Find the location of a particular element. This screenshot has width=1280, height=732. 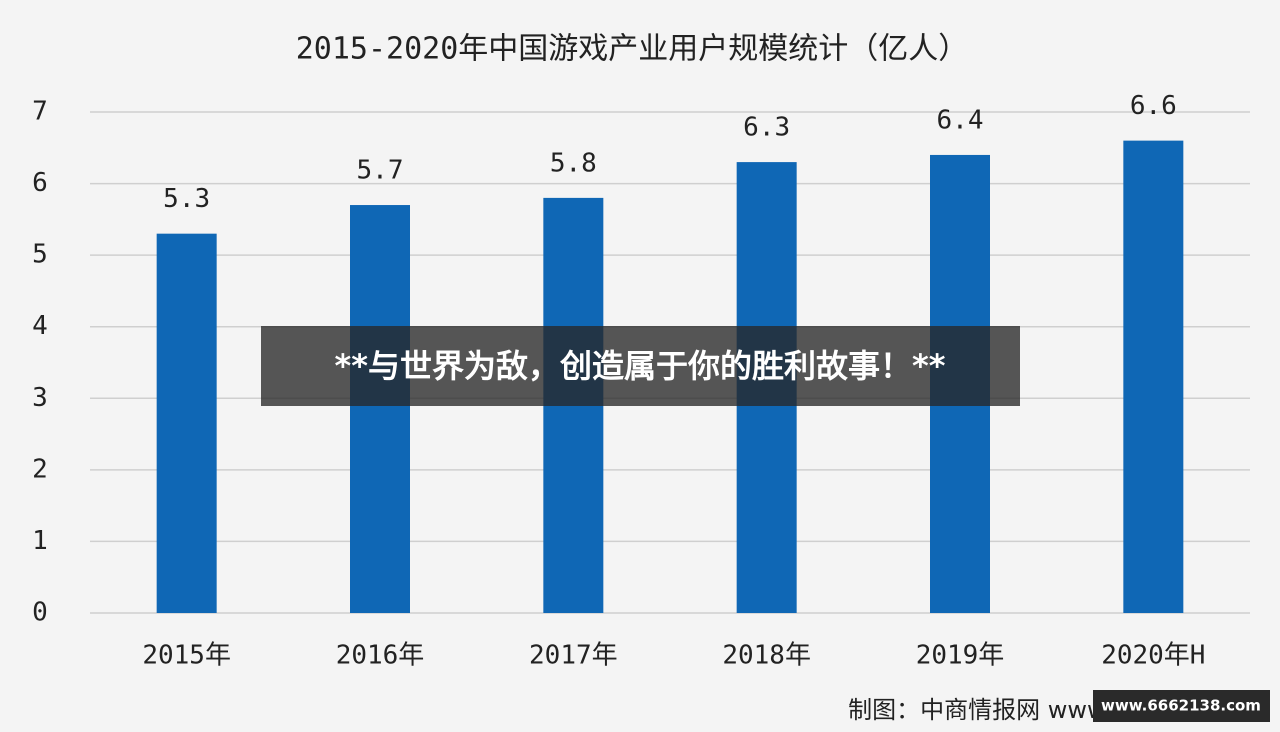

watermark: www.6662138.com is located at coordinates (1181, 706).